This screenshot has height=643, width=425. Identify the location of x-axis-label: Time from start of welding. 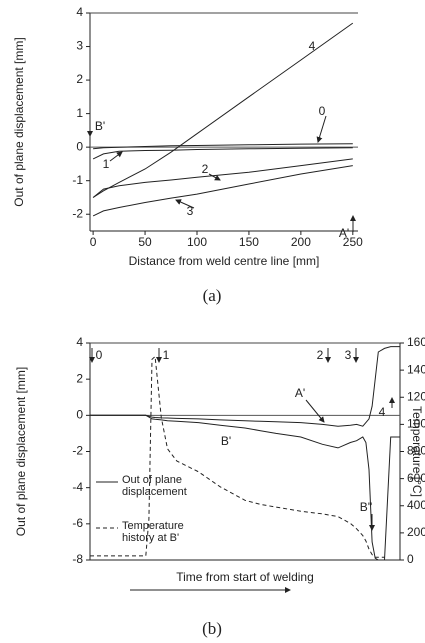
(245, 577).